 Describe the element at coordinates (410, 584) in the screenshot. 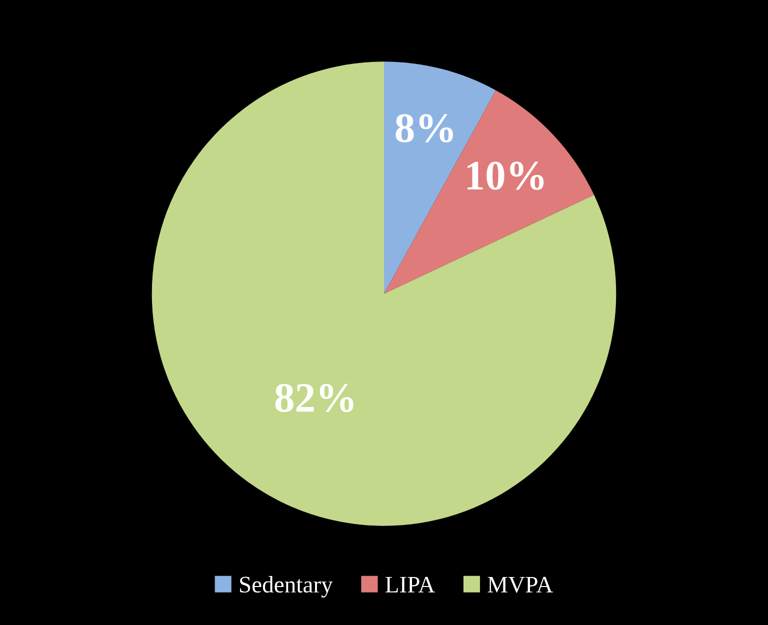

I see `legend-label: LIPA` at that location.